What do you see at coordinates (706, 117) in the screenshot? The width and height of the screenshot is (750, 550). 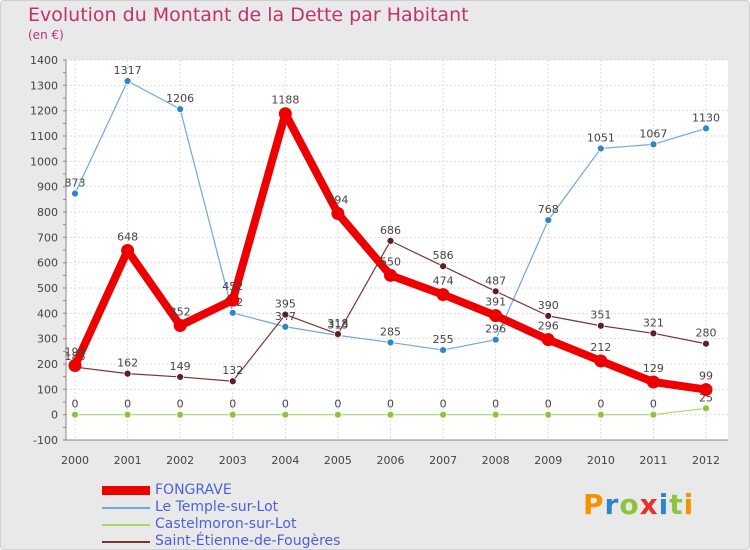 I see `data-label: 1130` at bounding box center [706, 117].